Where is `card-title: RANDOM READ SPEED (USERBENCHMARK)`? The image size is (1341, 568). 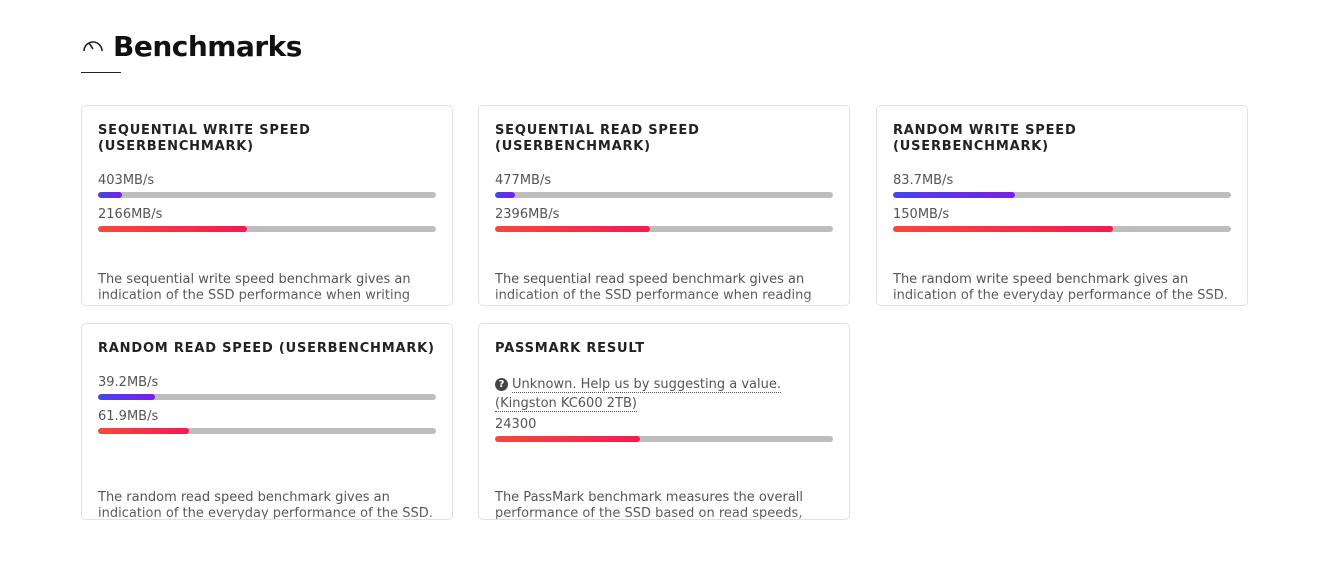
card-title: RANDOM READ SPEED (USERBENCHMARK) is located at coordinates (266, 348).